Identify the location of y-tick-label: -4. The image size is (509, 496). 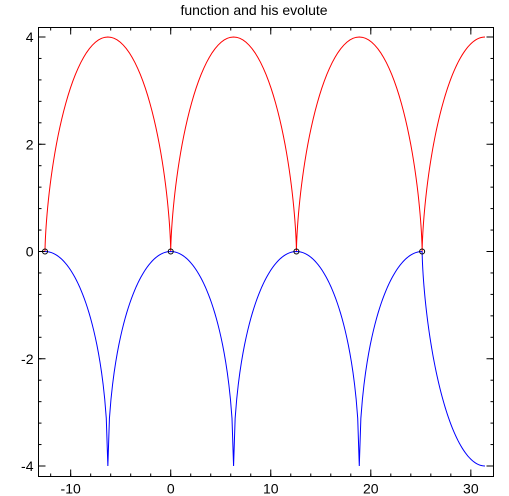
(27, 466).